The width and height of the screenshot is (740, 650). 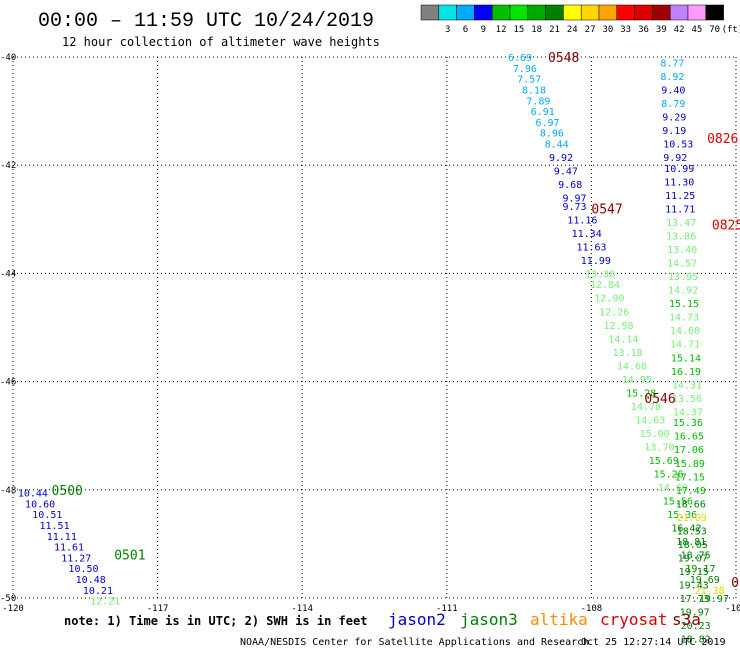 I want to click on wave-height-label: 11.99, so click(x=596, y=261).